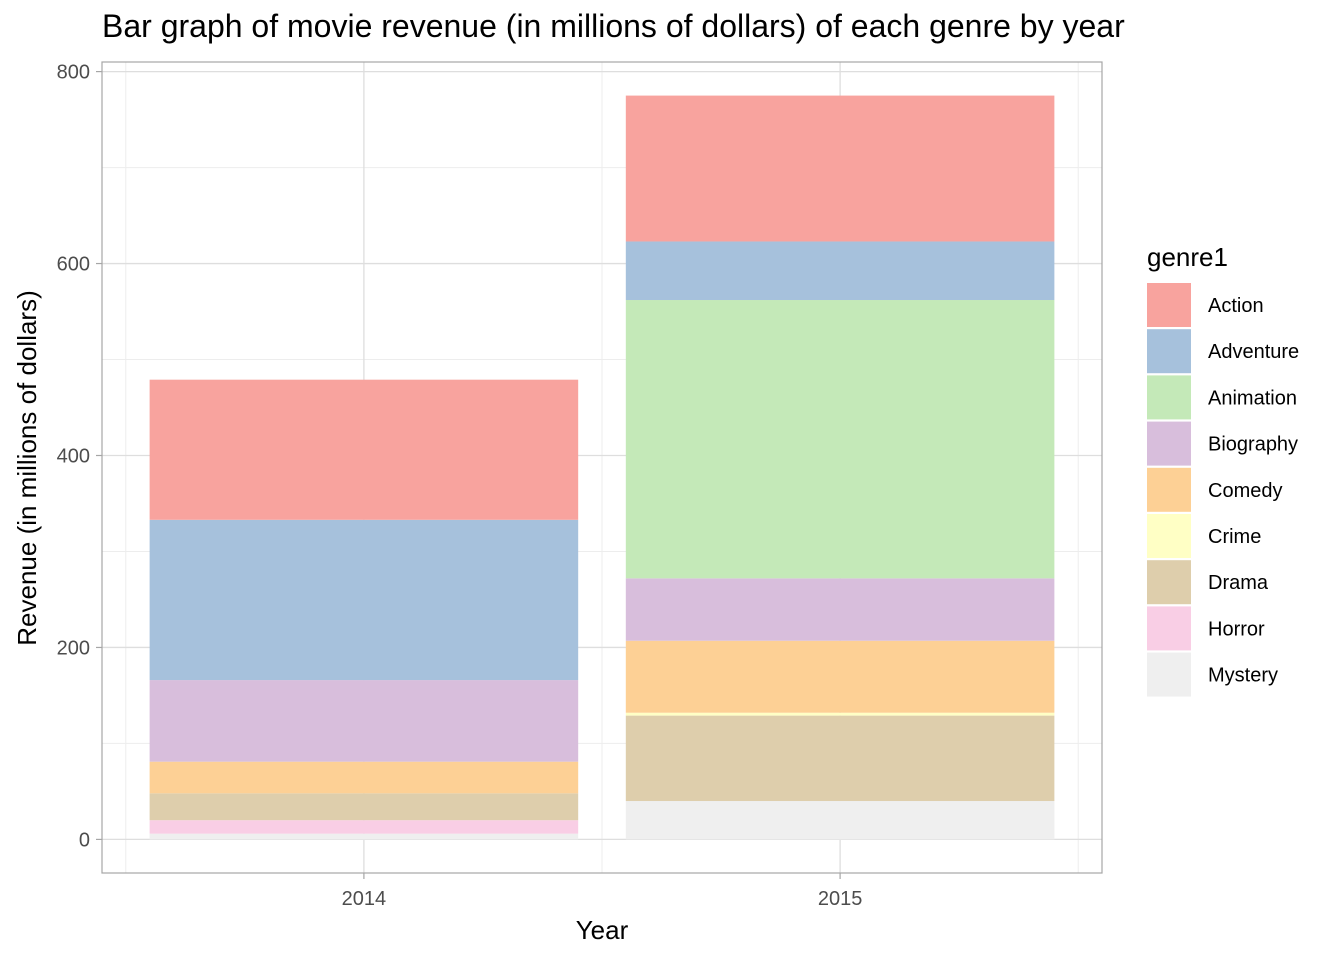 This screenshot has height=960, width=1344. What do you see at coordinates (840, 714) in the screenshot?
I see `bar-crime-2015` at bounding box center [840, 714].